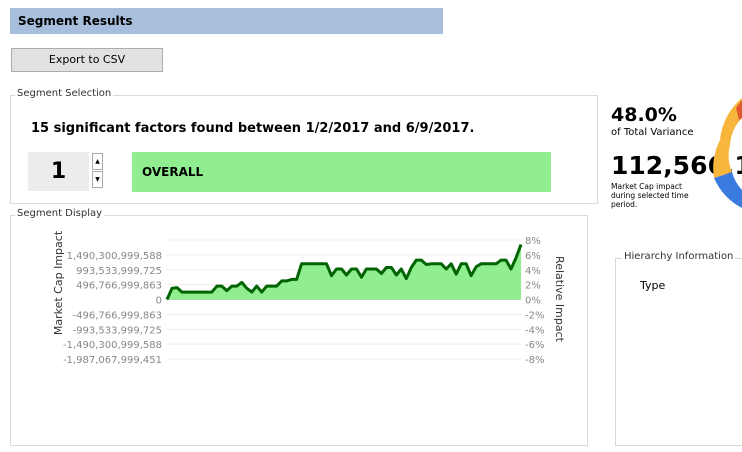 The width and height of the screenshot is (742, 452). I want to click on header-bar: Segment Results, so click(226, 21).